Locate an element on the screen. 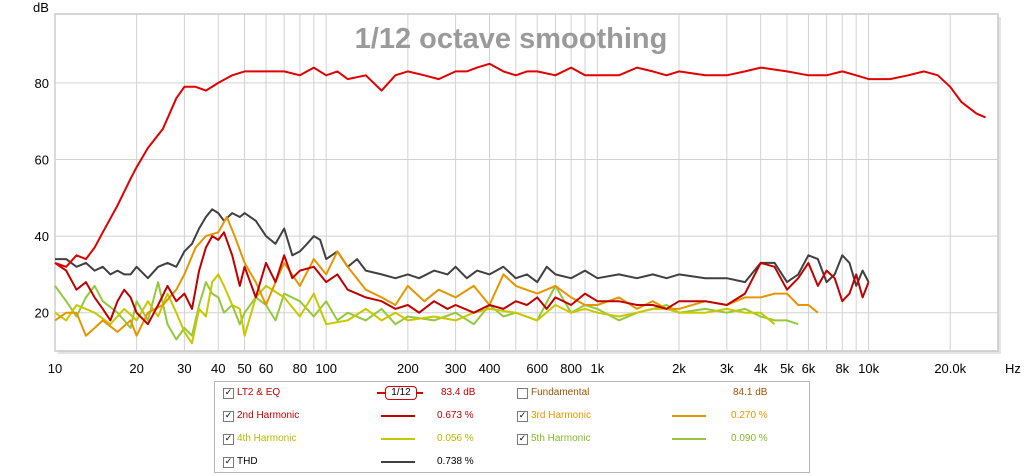  h4-value: 0.056 % is located at coordinates (455, 438).